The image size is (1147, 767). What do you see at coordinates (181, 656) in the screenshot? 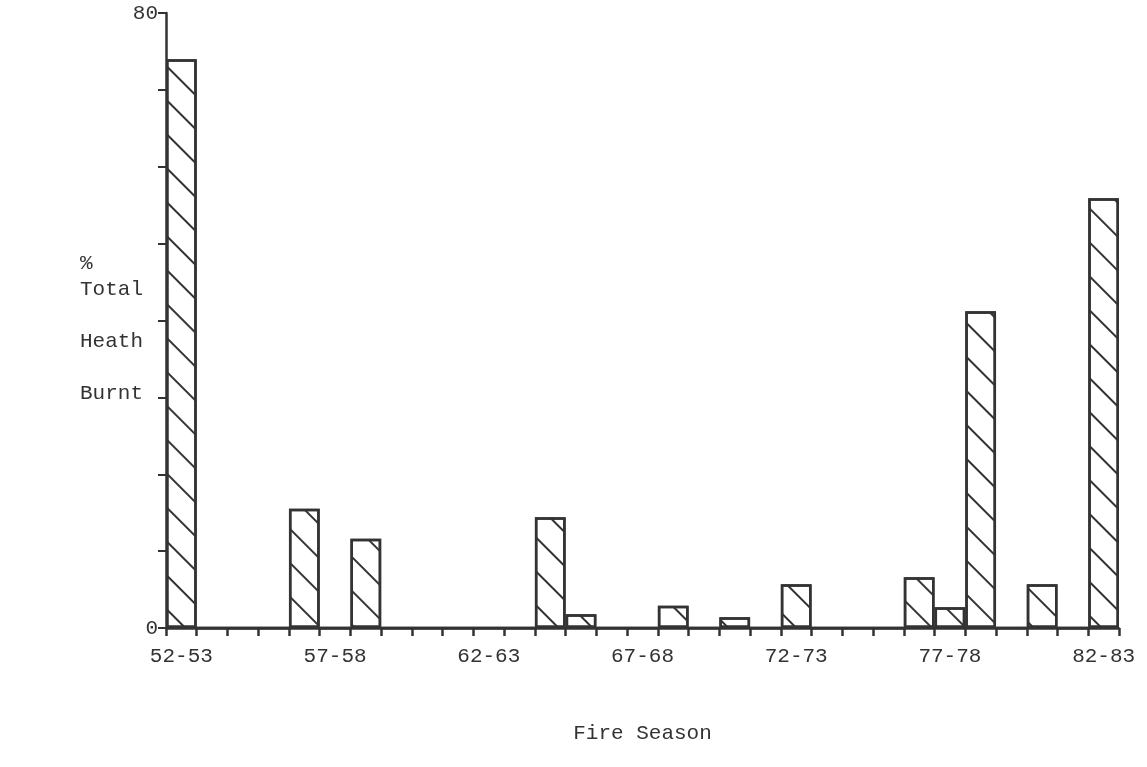
I see `x-tick-label: 52-53` at bounding box center [181, 656].